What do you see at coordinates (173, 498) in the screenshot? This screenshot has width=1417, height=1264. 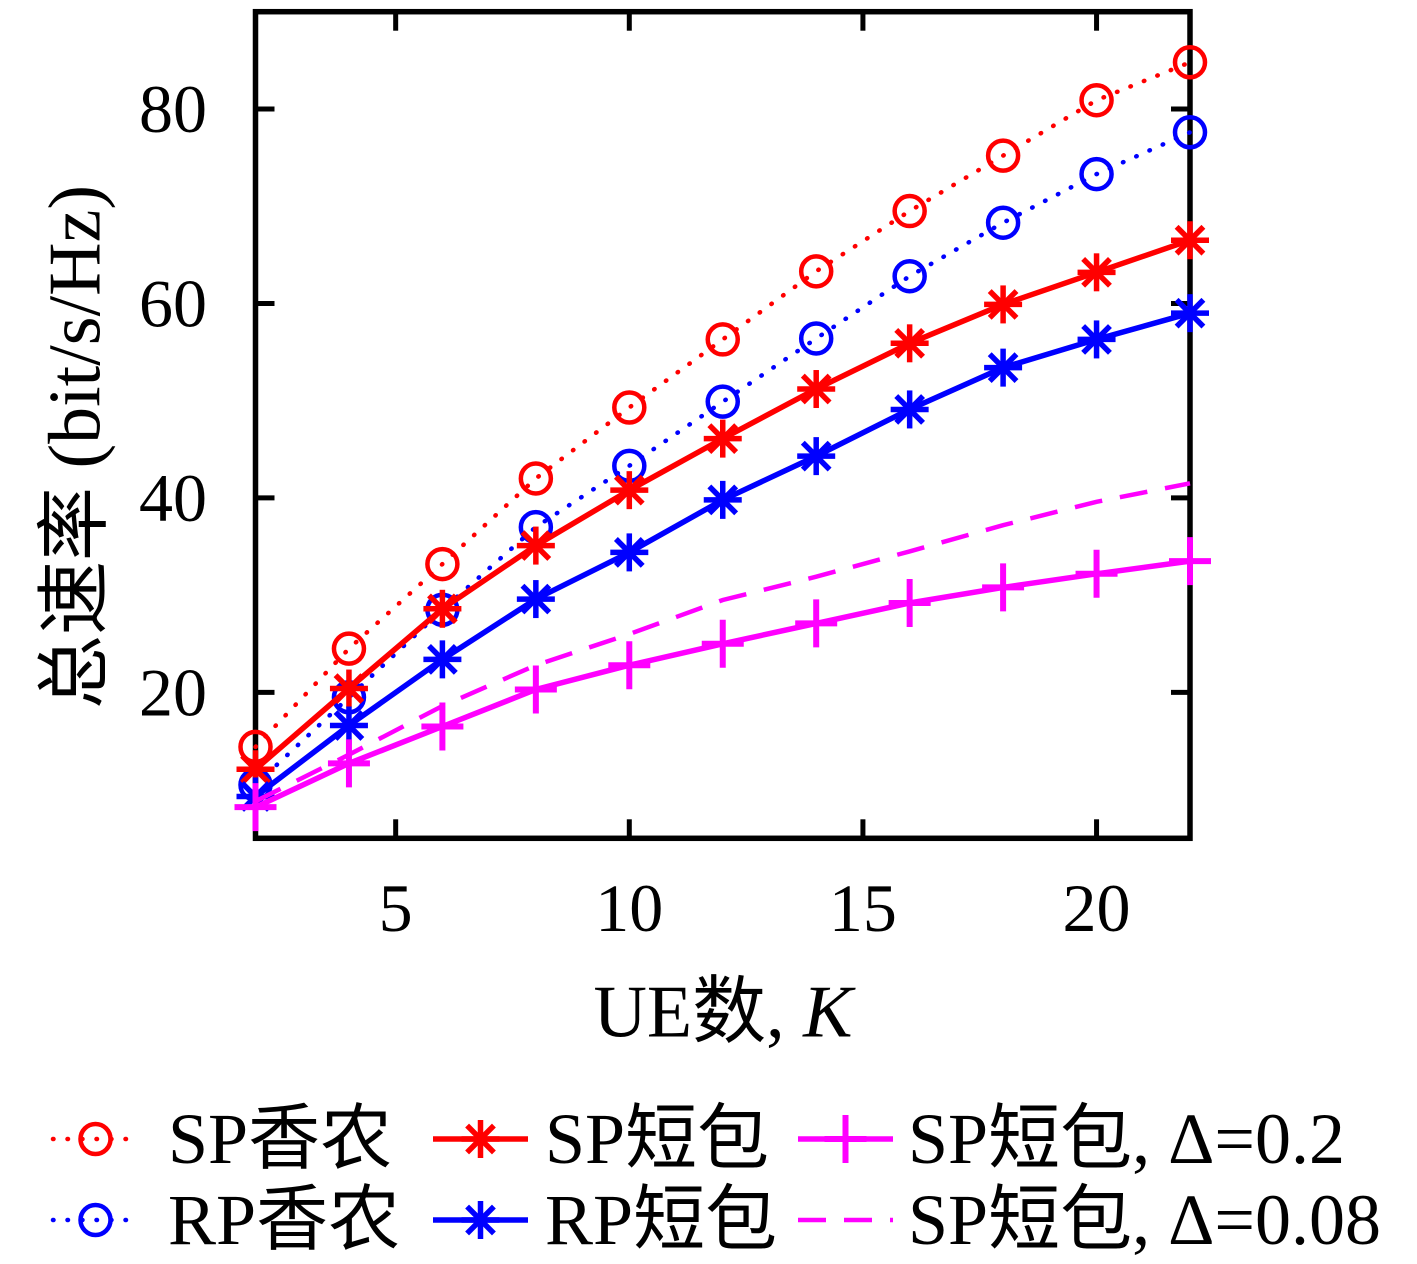 I see `y-tick-label: 40` at bounding box center [173, 498].